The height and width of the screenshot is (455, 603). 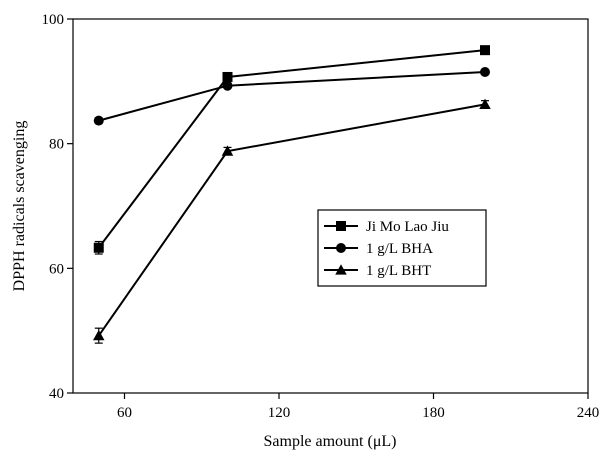 I want to click on series-line, so click(x=292, y=96).